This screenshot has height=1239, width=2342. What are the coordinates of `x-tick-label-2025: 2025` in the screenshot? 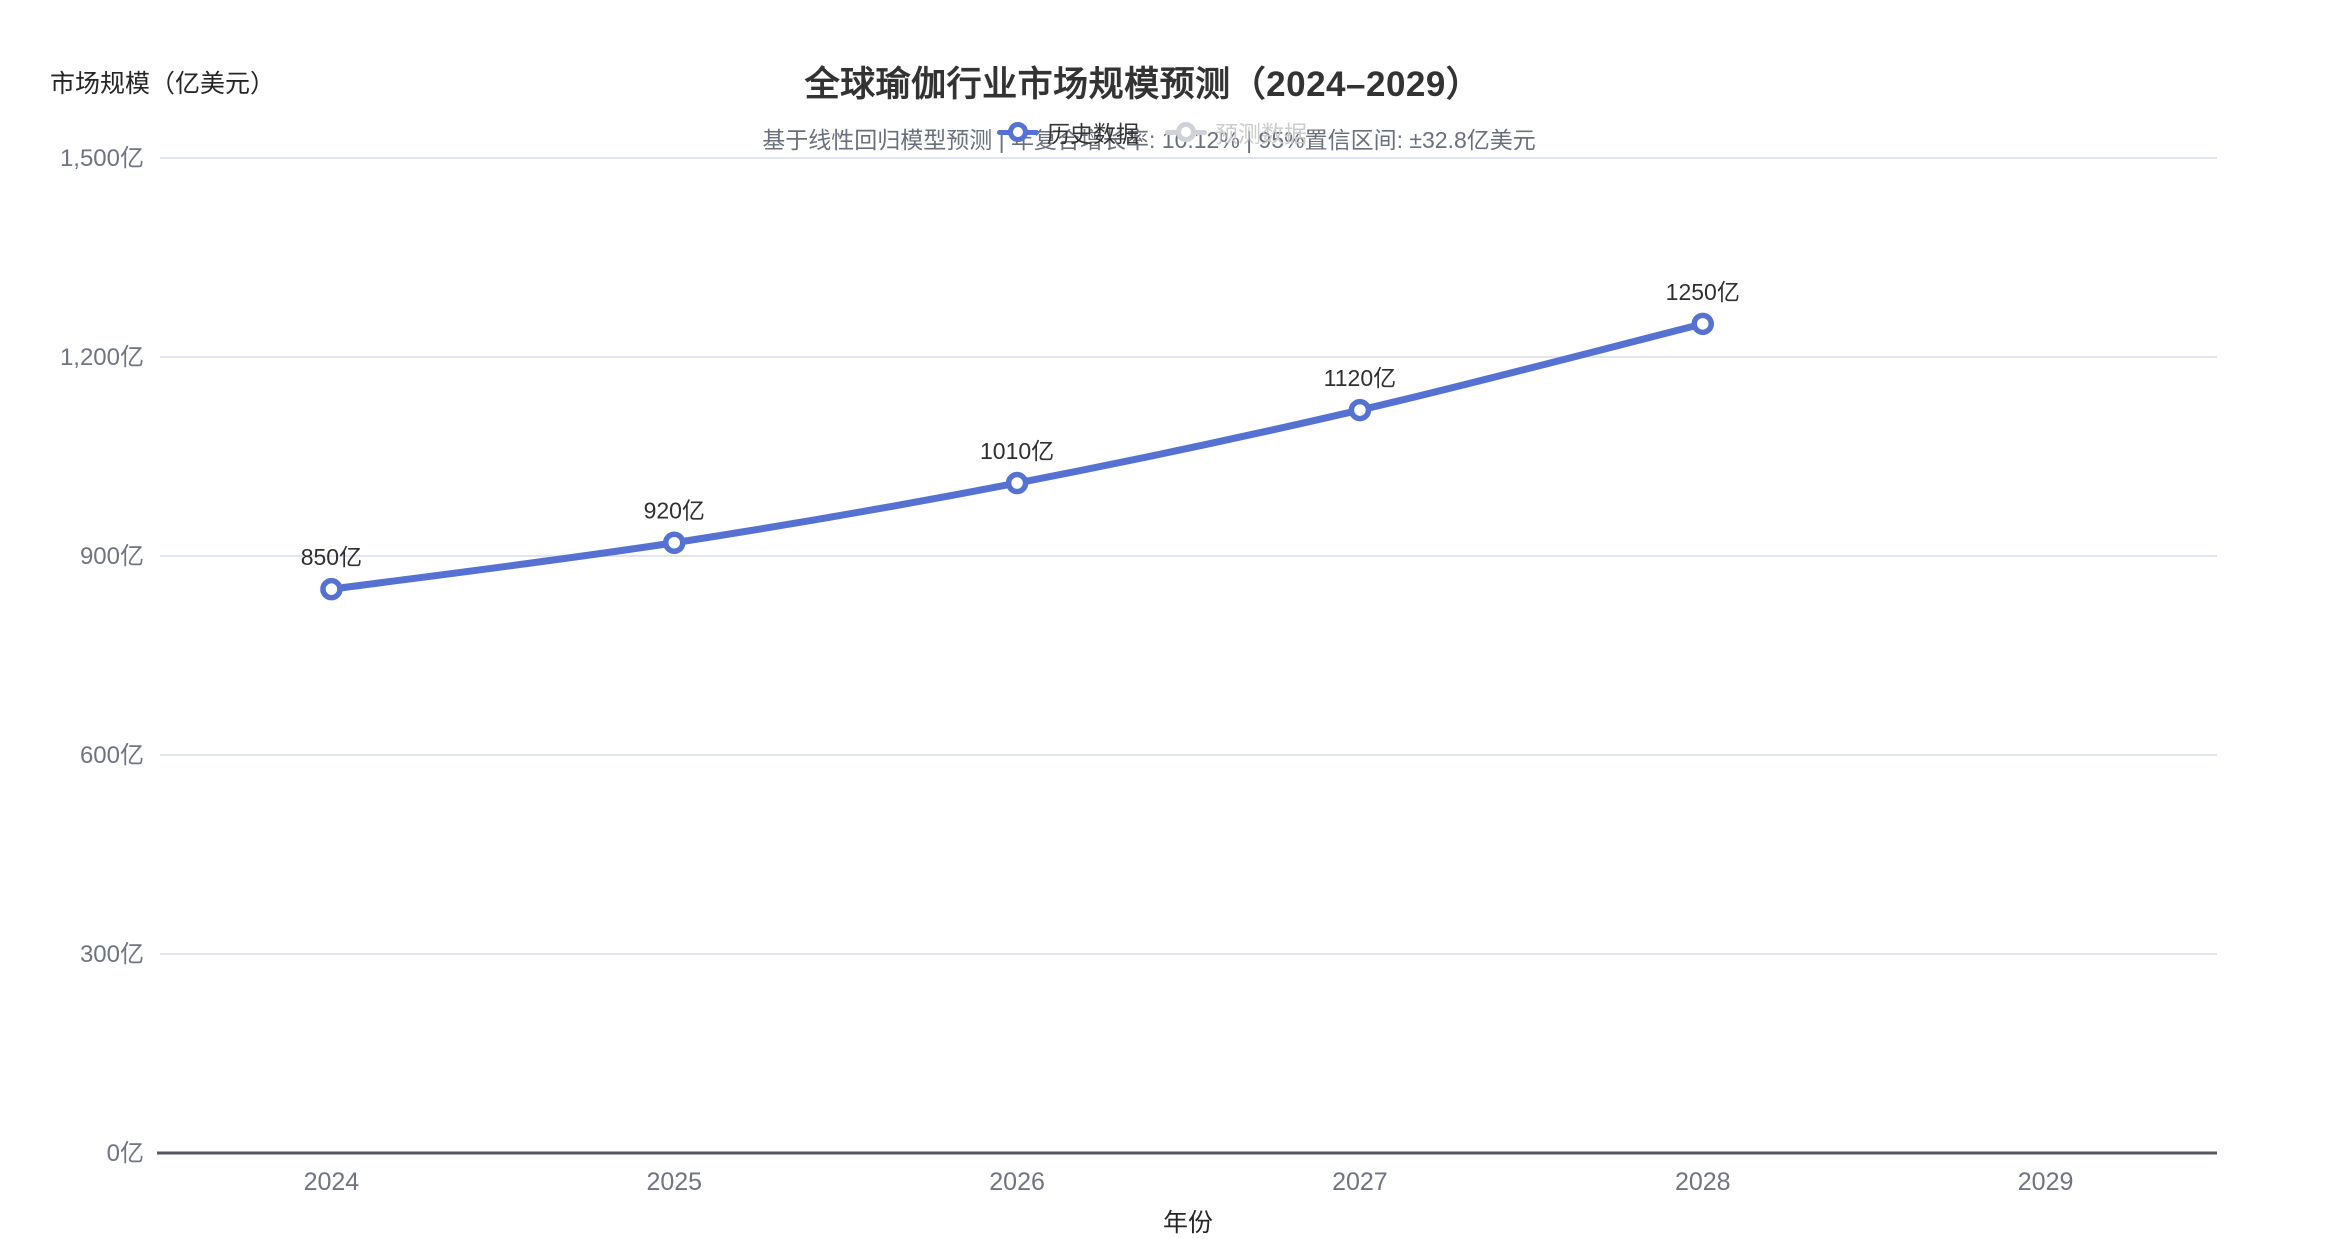 It's located at (674, 1182).